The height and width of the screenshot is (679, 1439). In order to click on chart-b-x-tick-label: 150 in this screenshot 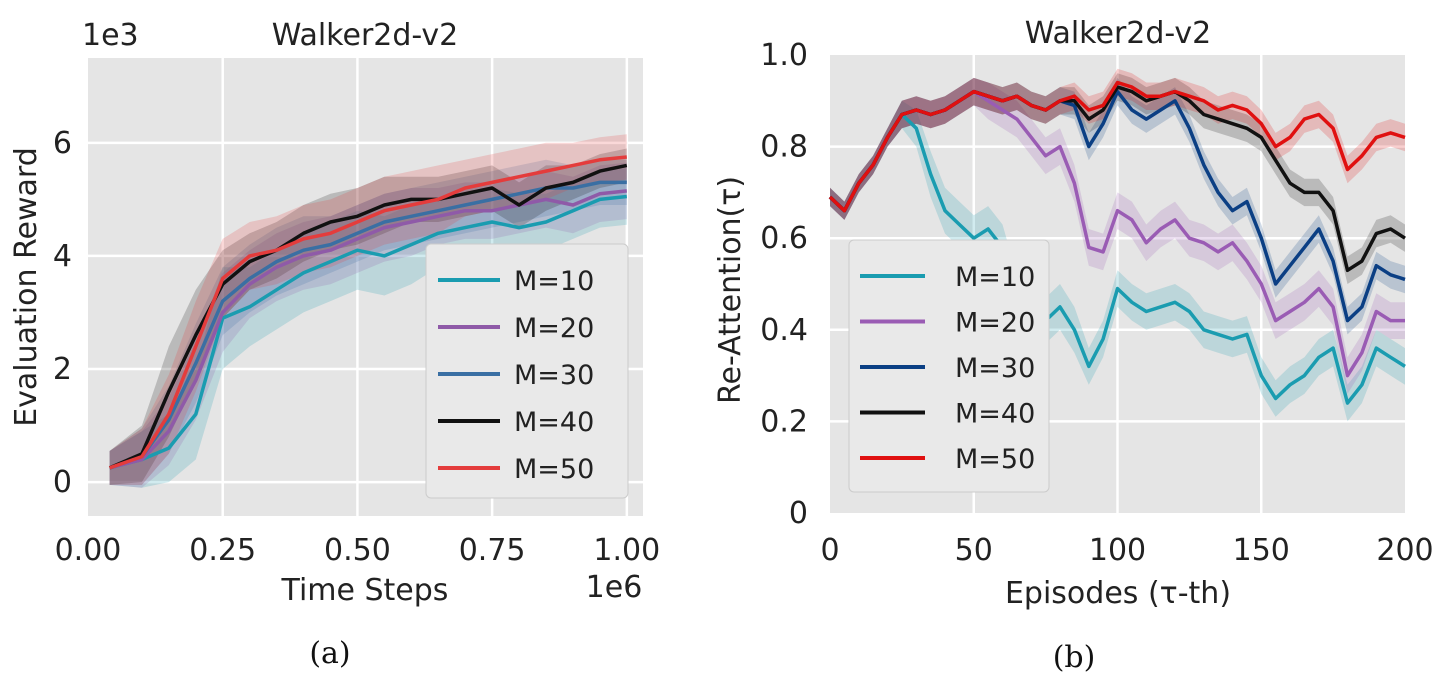, I will do `click(1261, 550)`.